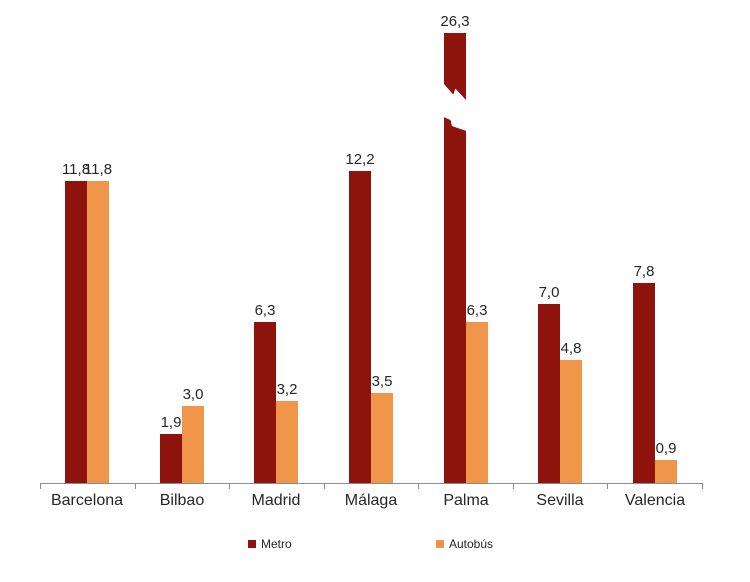 The width and height of the screenshot is (750, 582). Describe the element at coordinates (287, 389) in the screenshot. I see `value-label-autobus-madrid: 3,2` at that location.